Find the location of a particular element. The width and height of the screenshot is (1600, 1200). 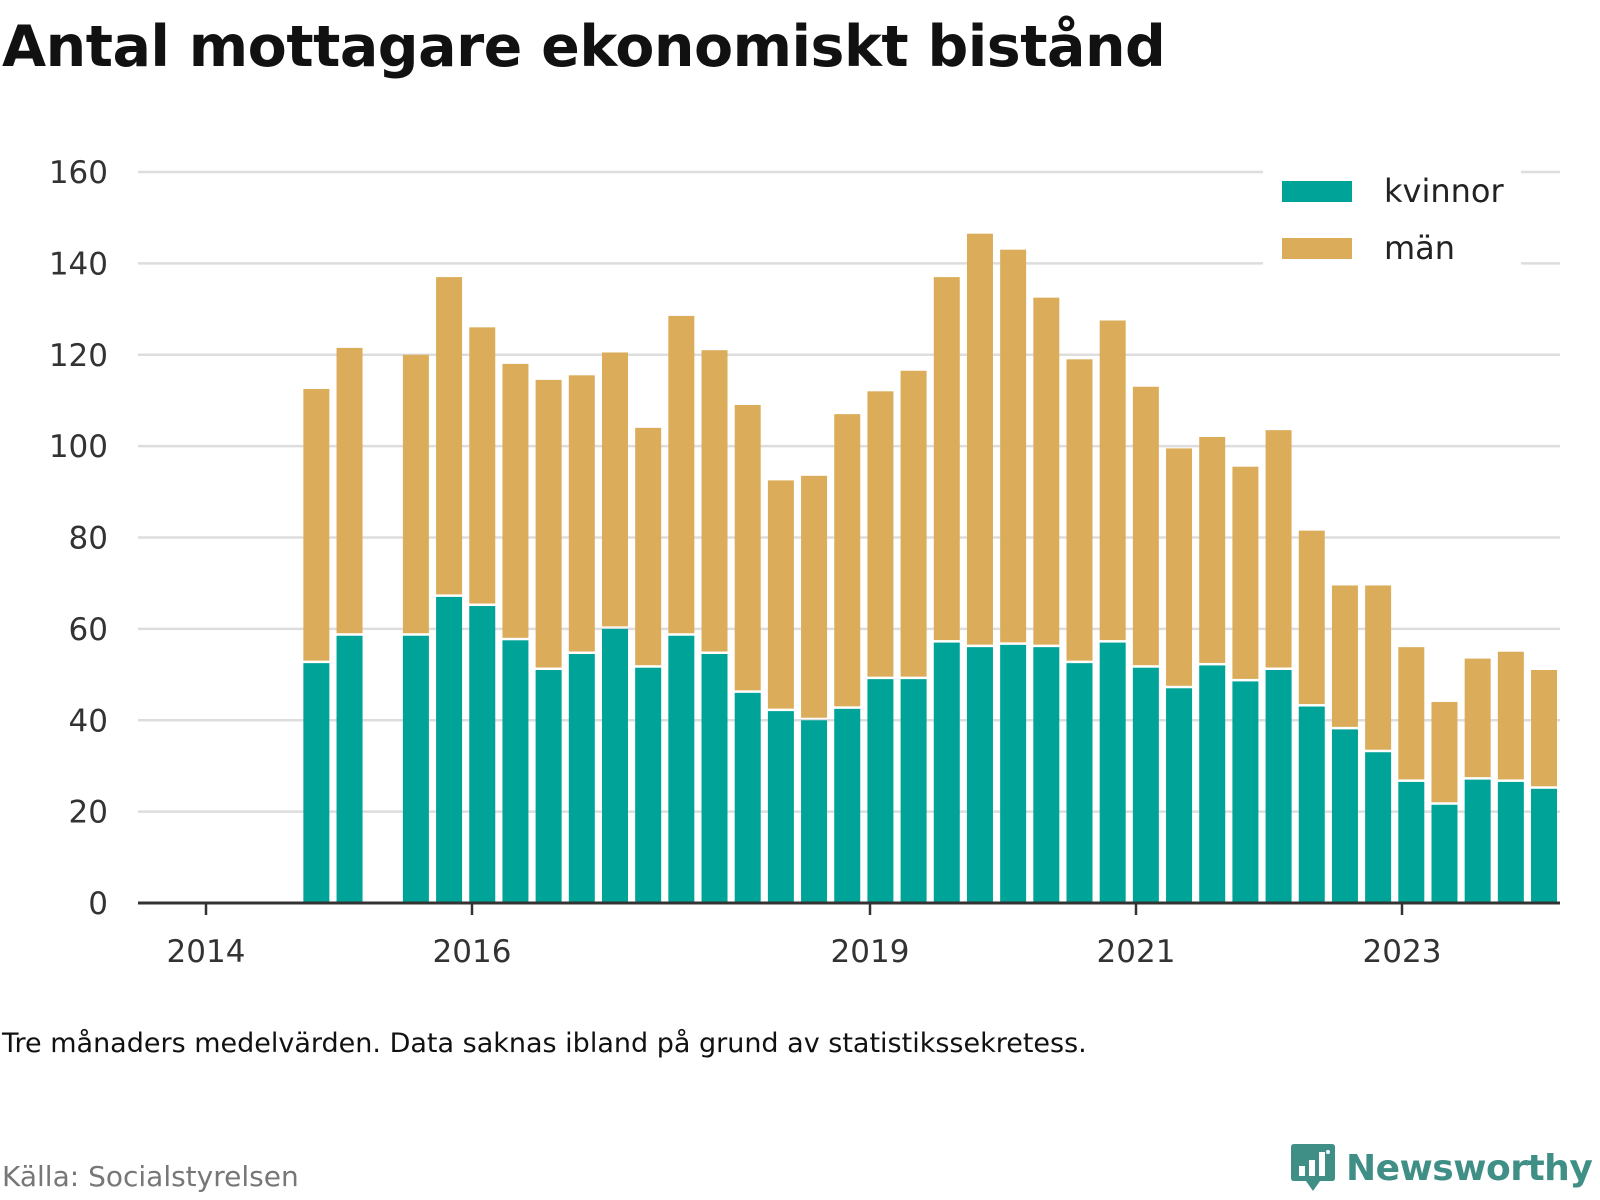

legend-swatch-man is located at coordinates (1317, 248).